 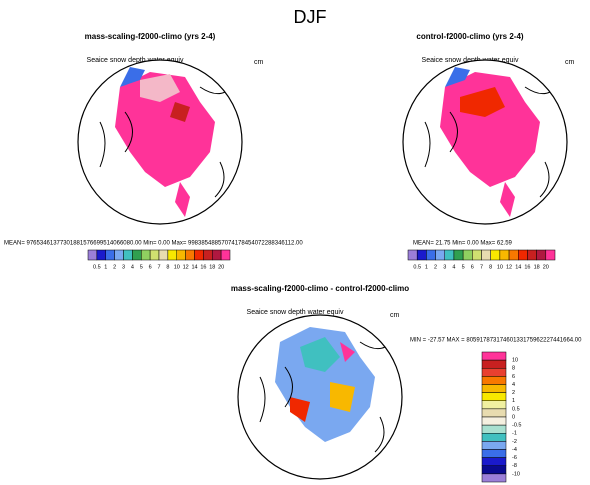 I want to click on colorbar-label: -0.5, so click(x=516, y=426).